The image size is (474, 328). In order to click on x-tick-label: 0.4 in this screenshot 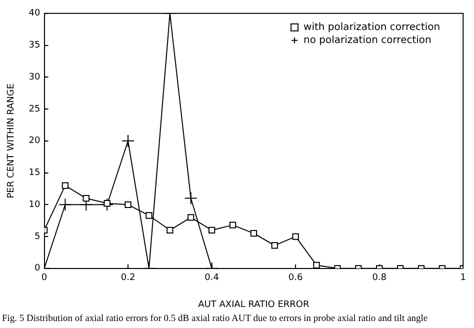, I will do `click(212, 278)`.